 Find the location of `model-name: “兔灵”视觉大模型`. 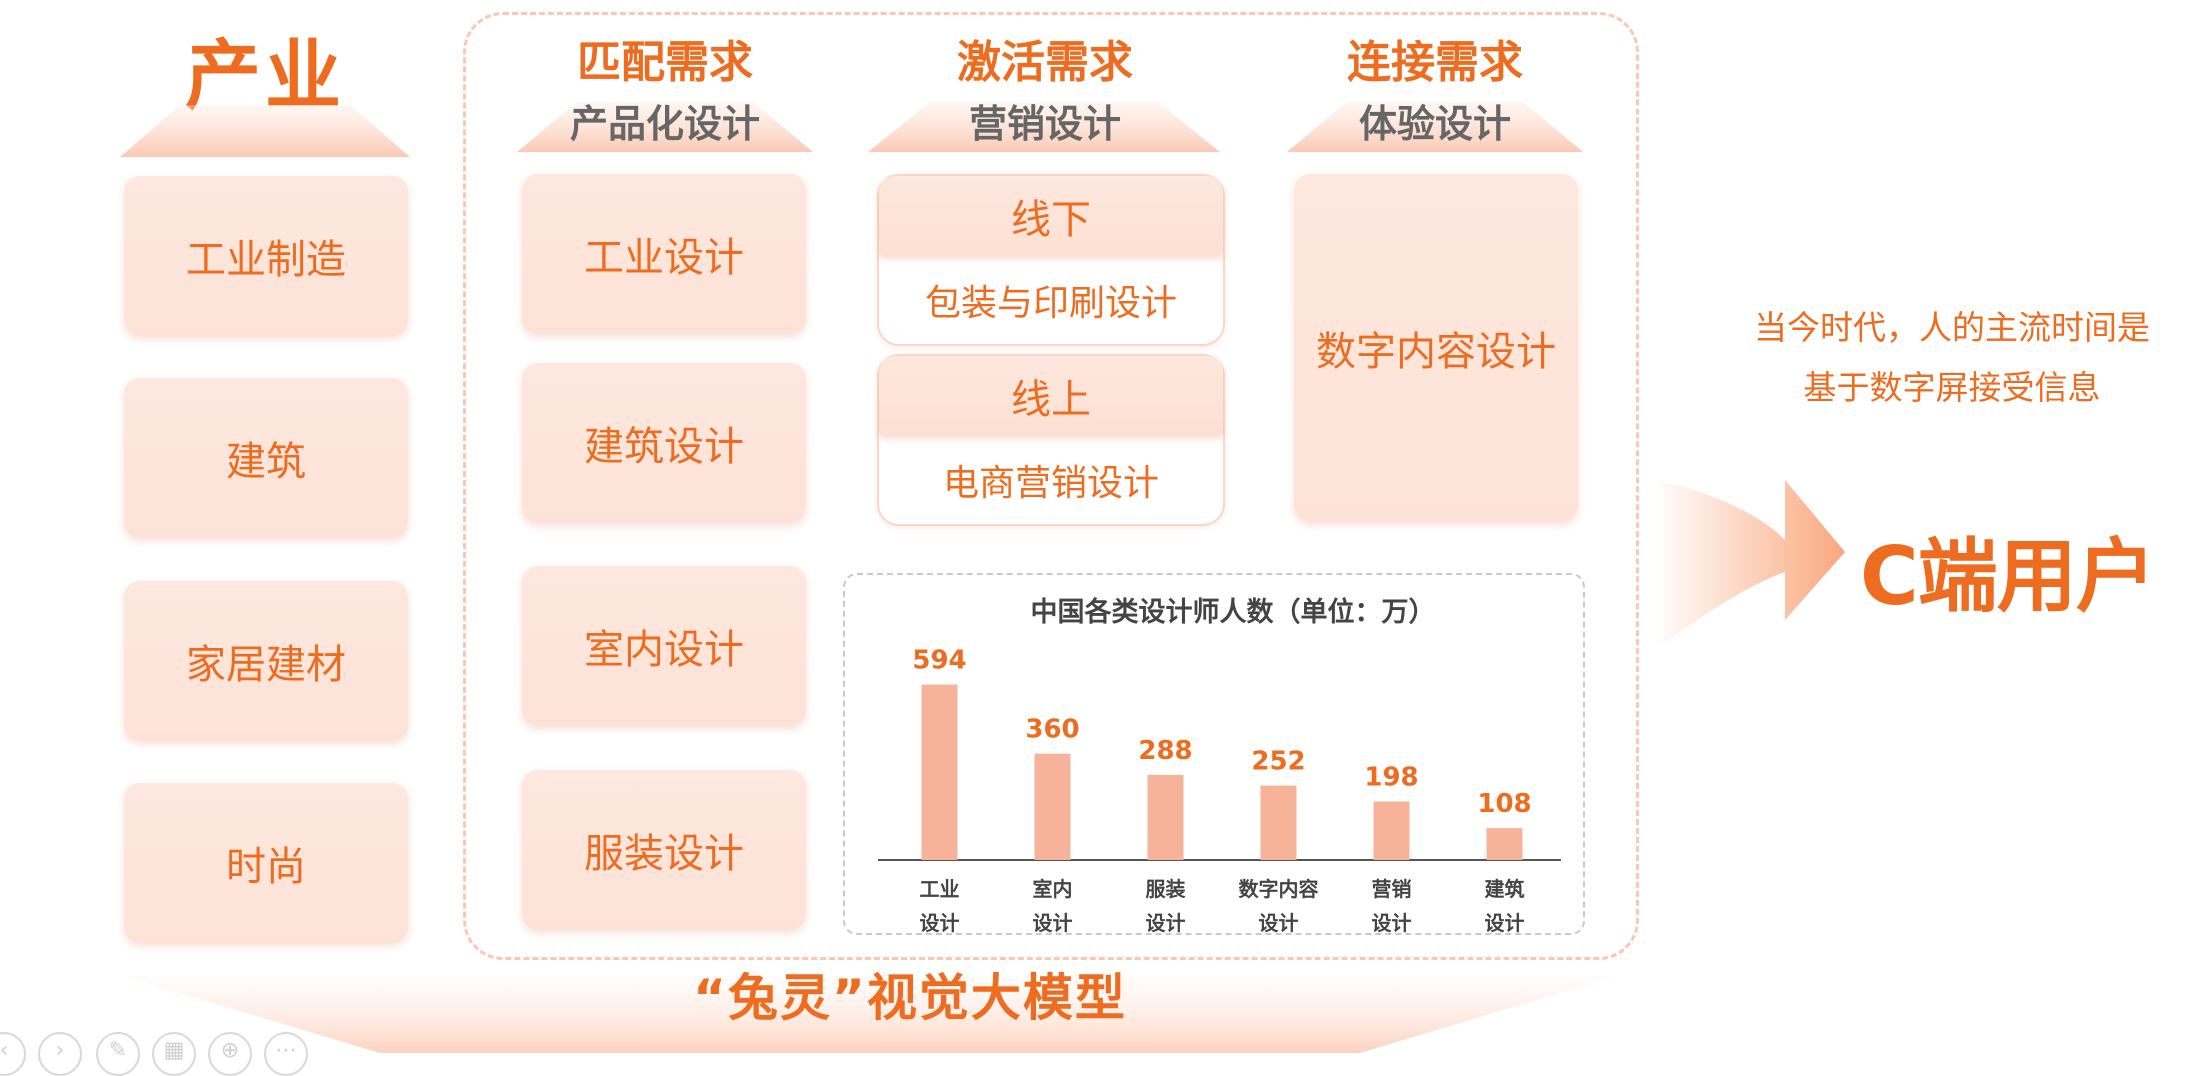

model-name: “兔灵”视觉大模型 is located at coordinates (910, 998).